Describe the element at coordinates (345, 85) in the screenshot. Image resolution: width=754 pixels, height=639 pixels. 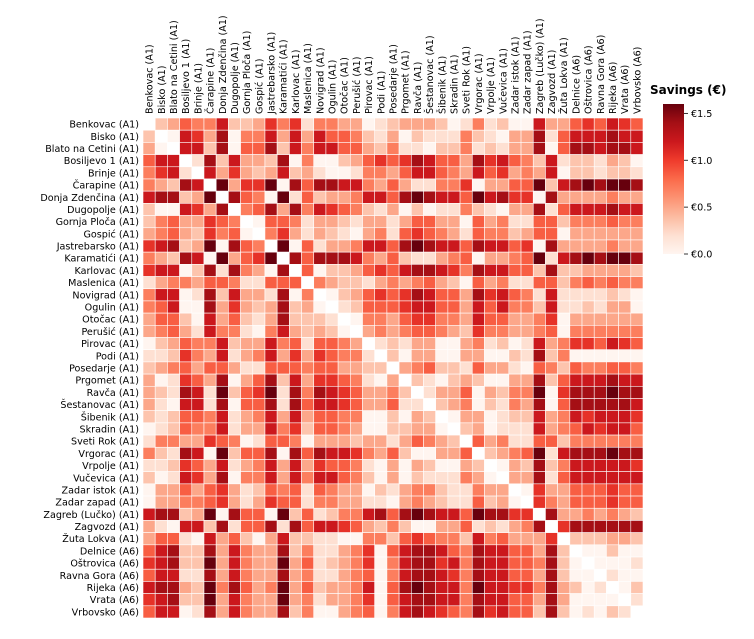
I see `column-label: Otočac (A1)` at that location.